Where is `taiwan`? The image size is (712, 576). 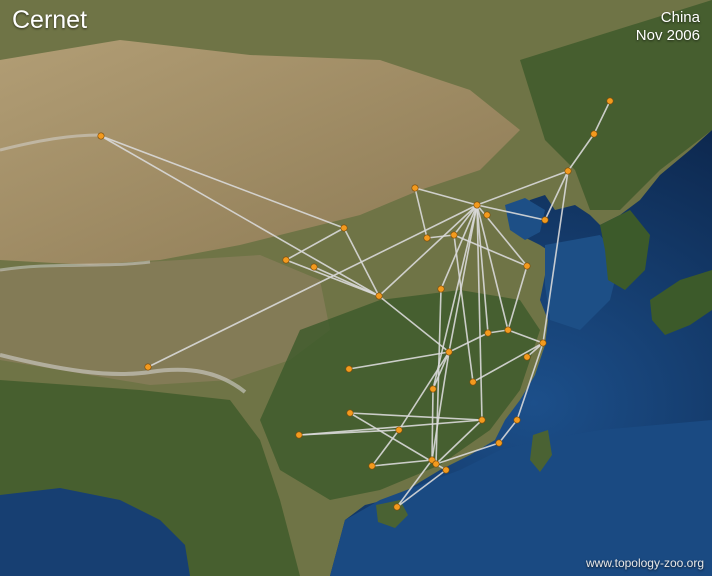 taiwan is located at coordinates (541, 451).